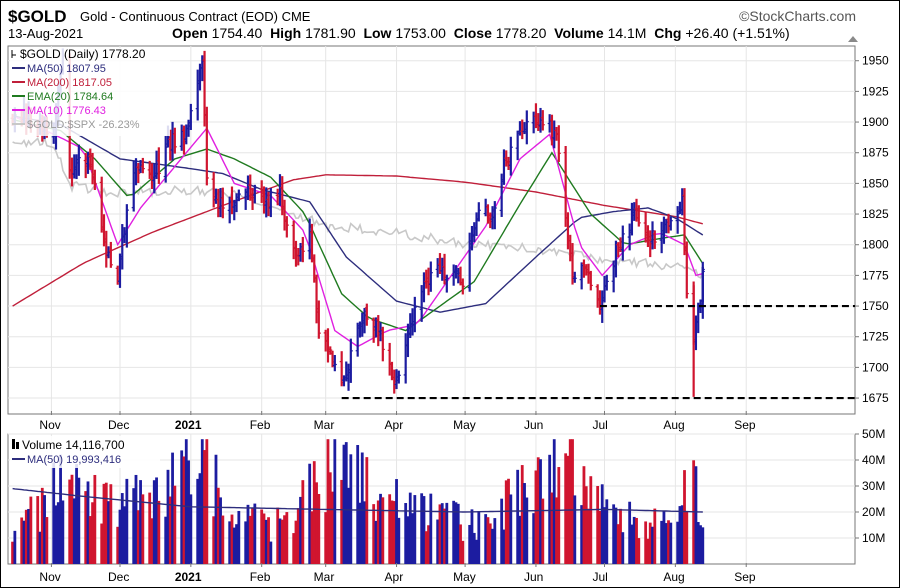 The width and height of the screenshot is (900, 588). Describe the element at coordinates (853, 39) in the screenshot. I see `collapse-arrow-icon` at that location.